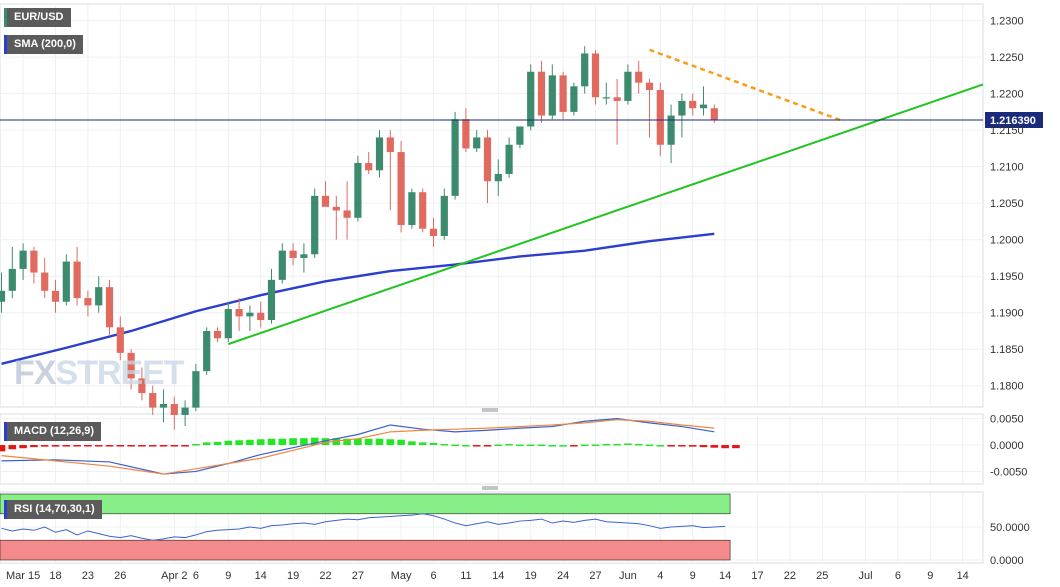  Describe the element at coordinates (1007, 241) in the screenshot. I see `price-tick-label: 1.2000` at that location.